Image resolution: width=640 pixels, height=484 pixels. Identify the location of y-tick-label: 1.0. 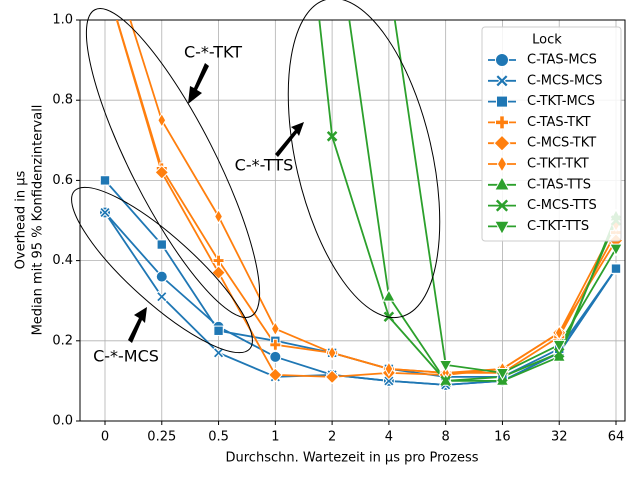
(62, 20).